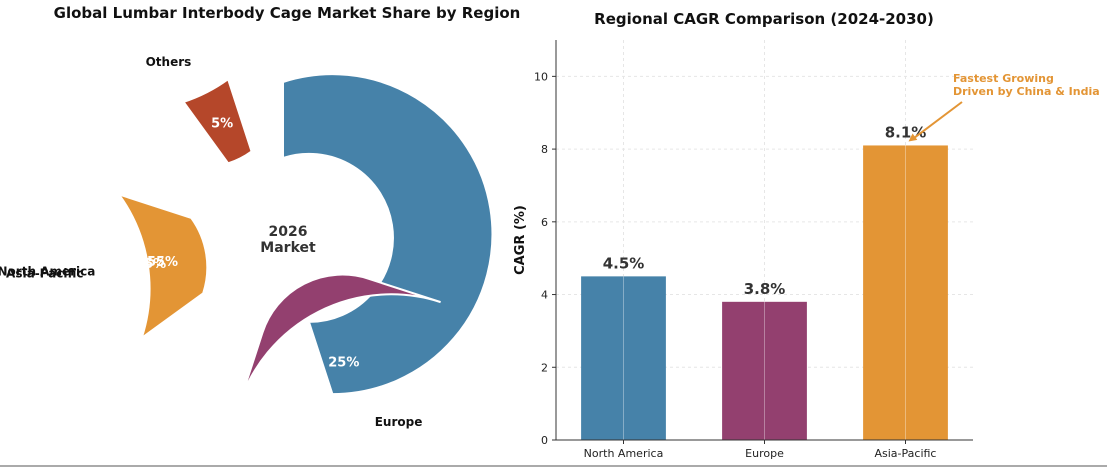  I want to click on donut-category-label-north-america: North America, so click(47, 272).